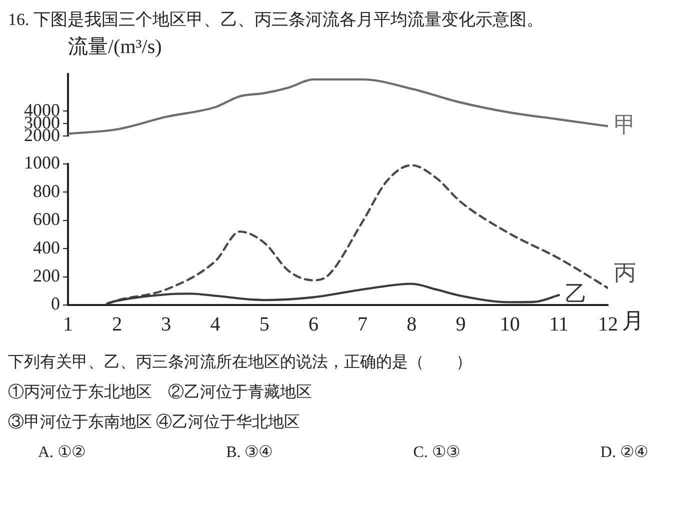 The width and height of the screenshot is (700, 510). Describe the element at coordinates (559, 324) in the screenshot. I see `x-tick-label: 11` at that location.